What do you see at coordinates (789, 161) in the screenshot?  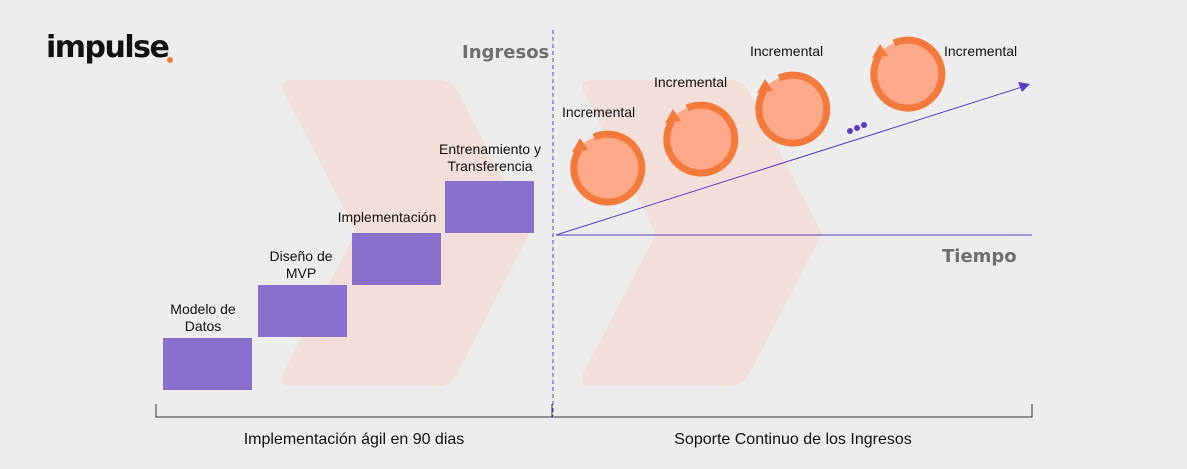 I see `growth-arrow-line` at bounding box center [789, 161].